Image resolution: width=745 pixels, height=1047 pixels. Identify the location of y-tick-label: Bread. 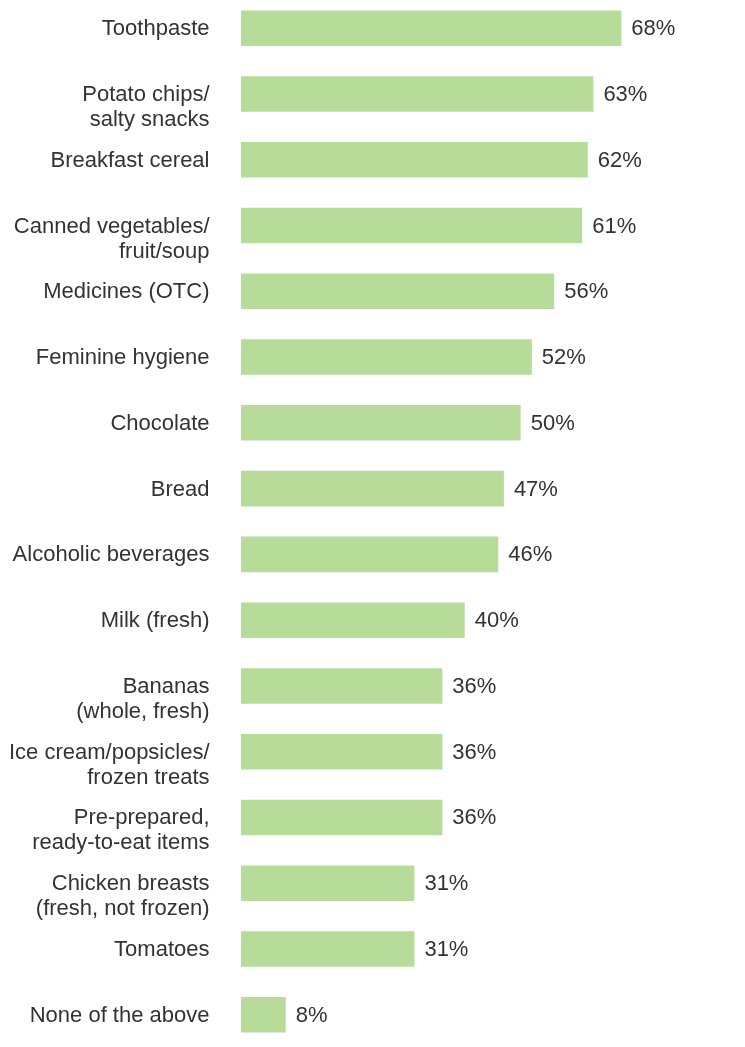
(180, 488).